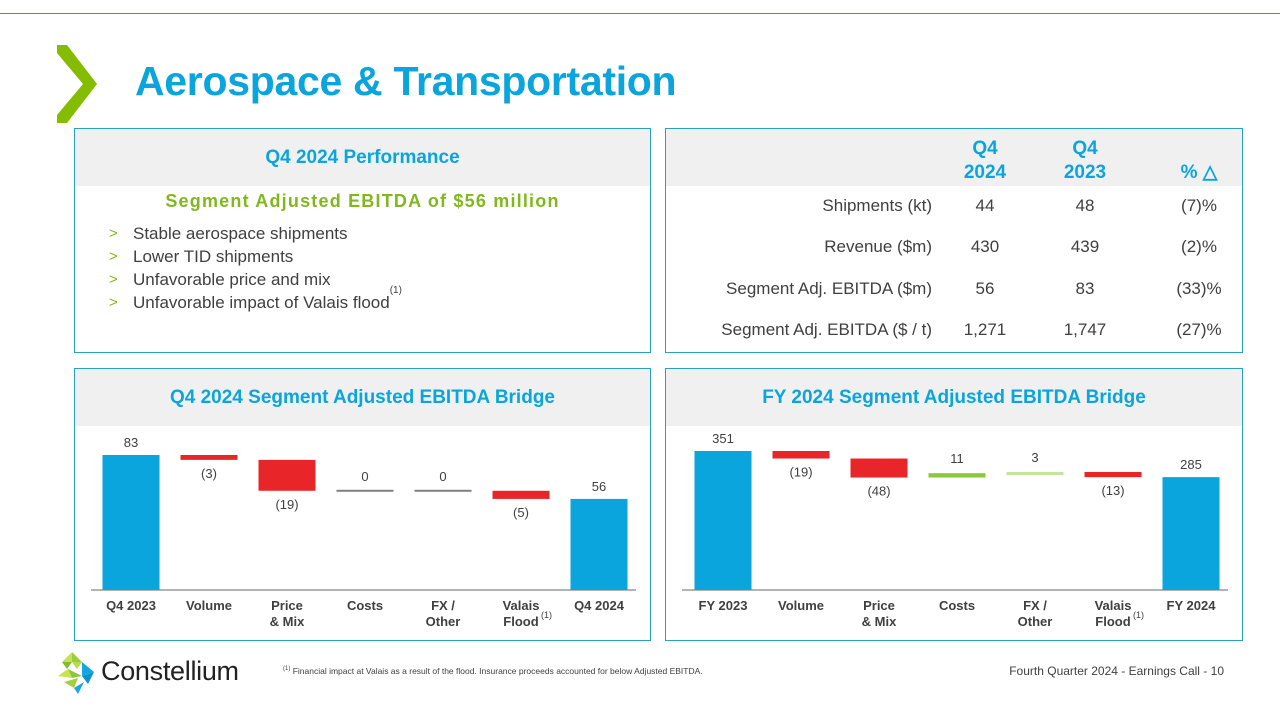 The height and width of the screenshot is (720, 1280). I want to click on cell-q4-2024: 430, so click(985, 246).